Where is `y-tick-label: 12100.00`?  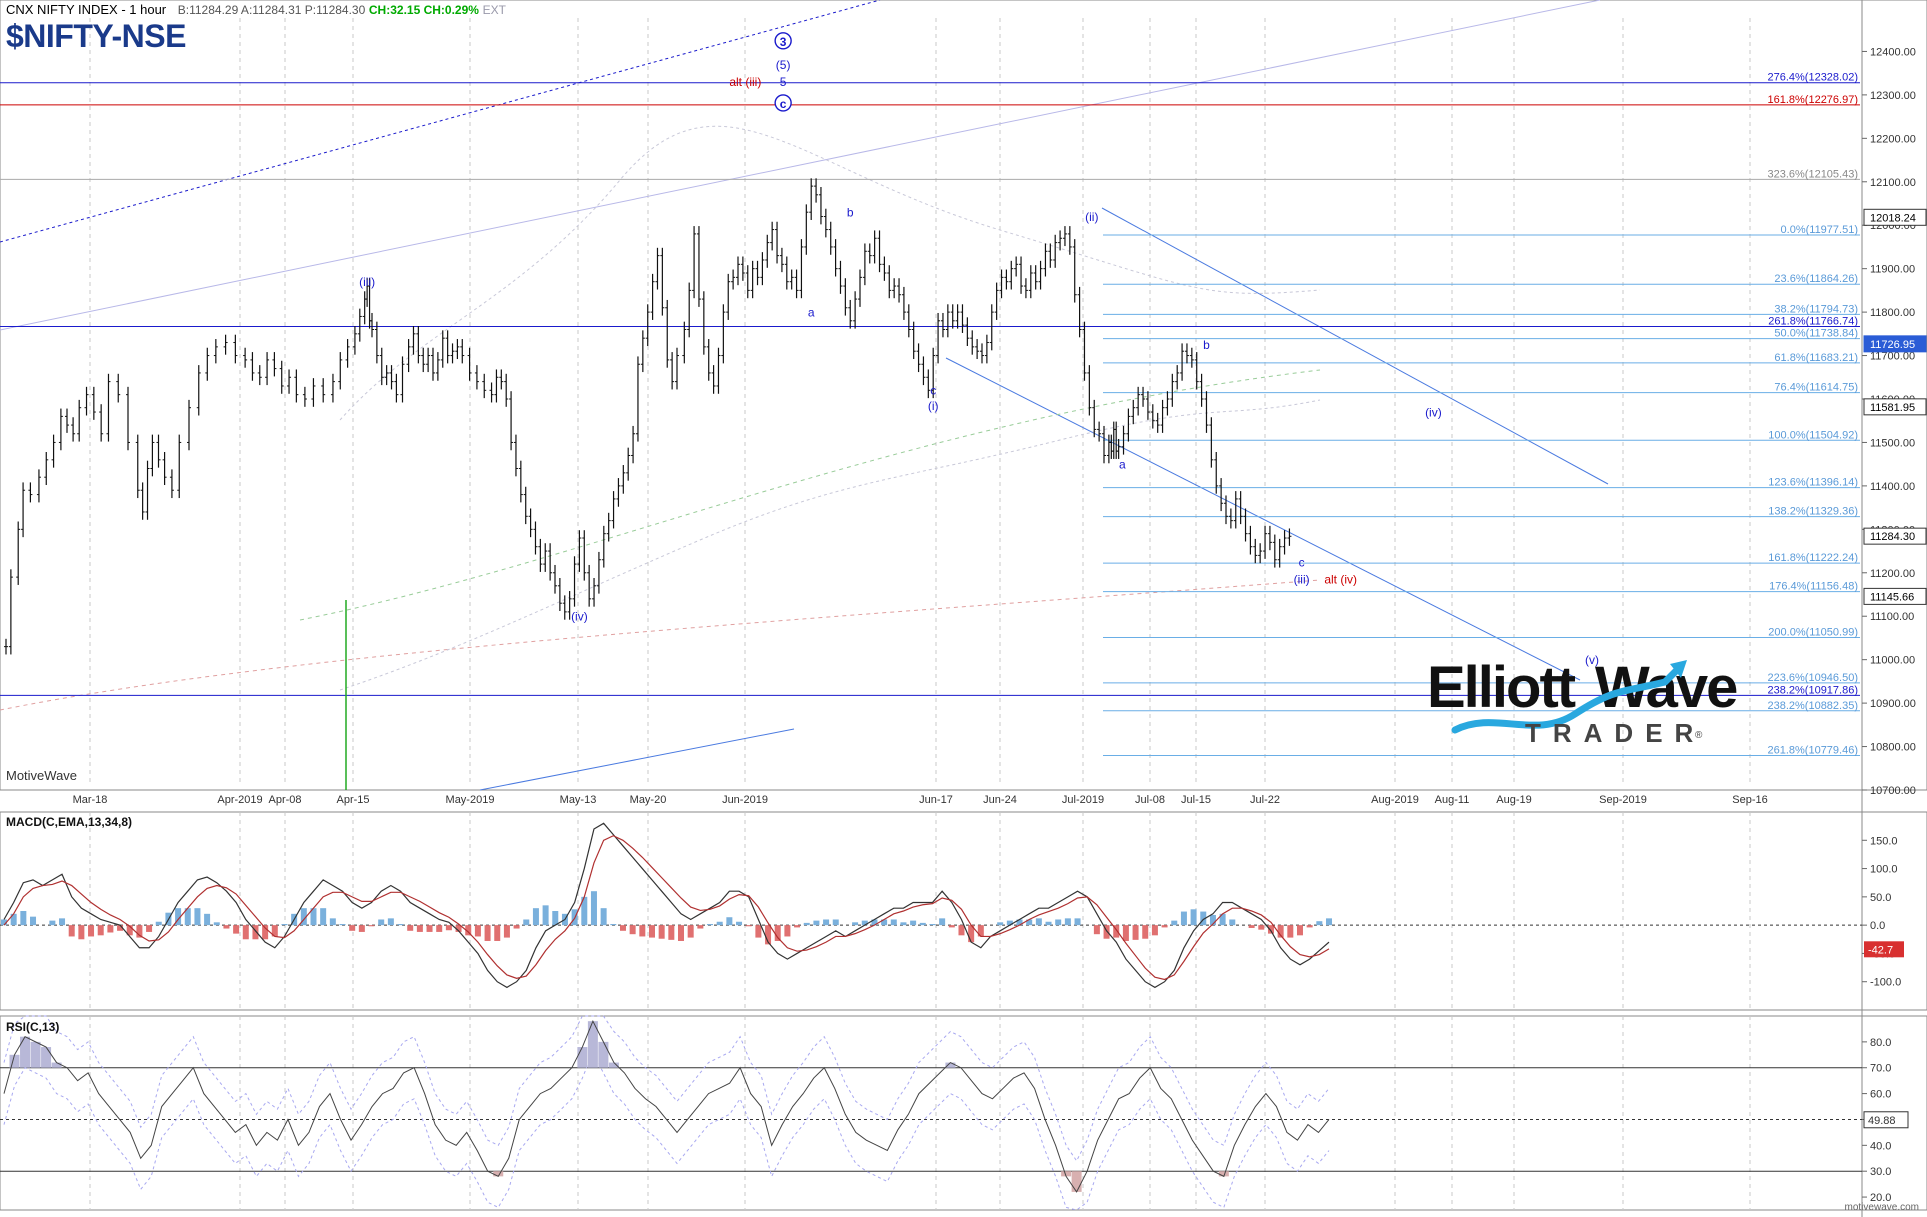 y-tick-label: 12100.00 is located at coordinates (1893, 183).